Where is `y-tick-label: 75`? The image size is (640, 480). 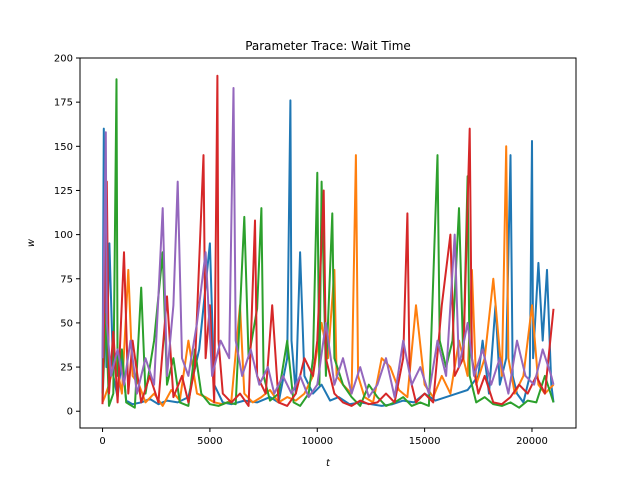 y-tick-label: 75 is located at coordinates (66, 279).